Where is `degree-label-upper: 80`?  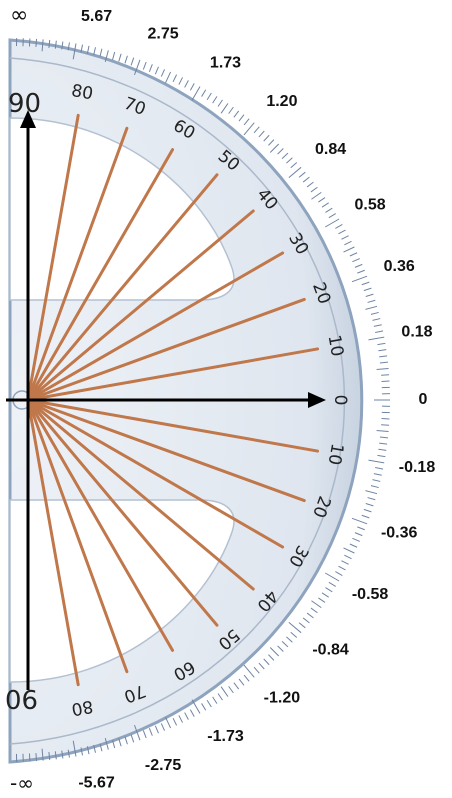
degree-label-upper: 80 is located at coordinates (82, 92).